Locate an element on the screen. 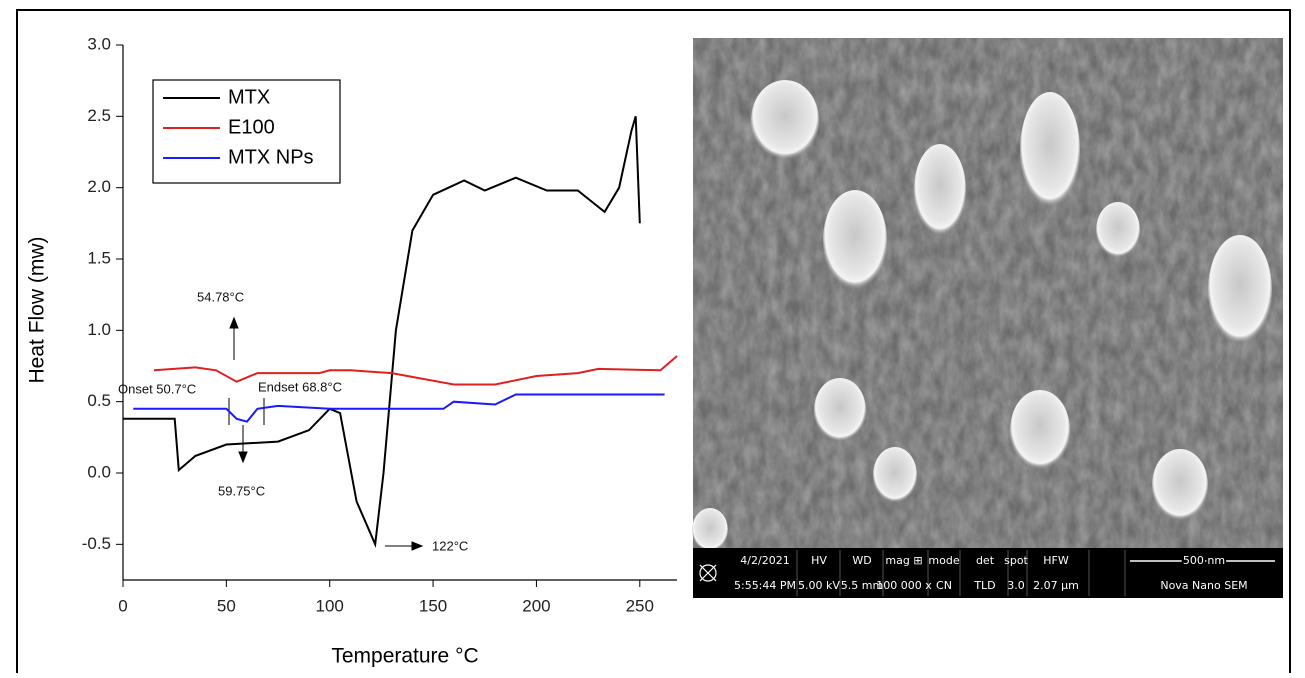 The width and height of the screenshot is (1305, 678). info-value: 5:55:44 PM is located at coordinates (765, 585).